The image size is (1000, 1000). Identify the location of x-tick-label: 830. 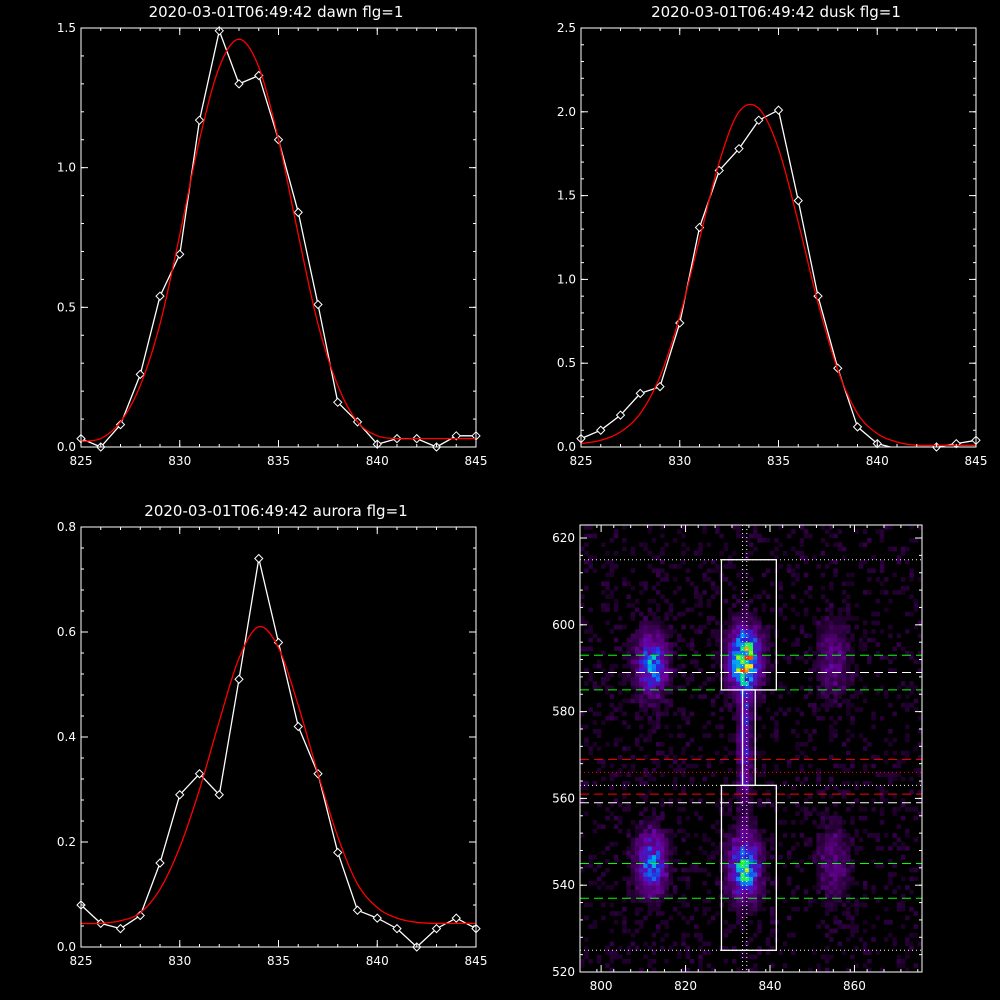
(179, 961).